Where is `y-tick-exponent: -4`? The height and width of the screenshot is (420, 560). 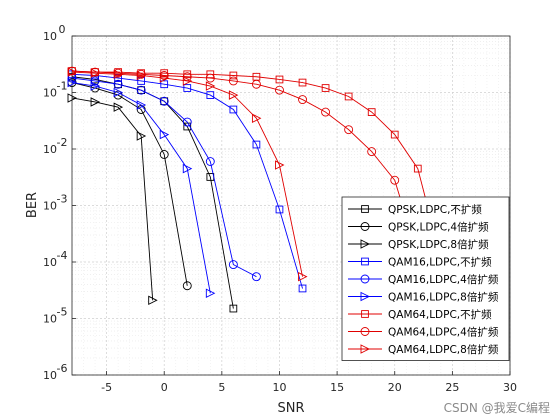 y-tick-exponent: -4 is located at coordinates (62, 255).